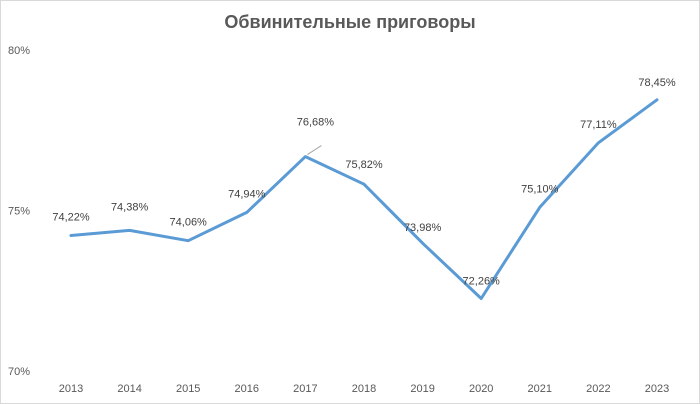  What do you see at coordinates (129, 389) in the screenshot?
I see `x-tick-label: 2014` at bounding box center [129, 389].